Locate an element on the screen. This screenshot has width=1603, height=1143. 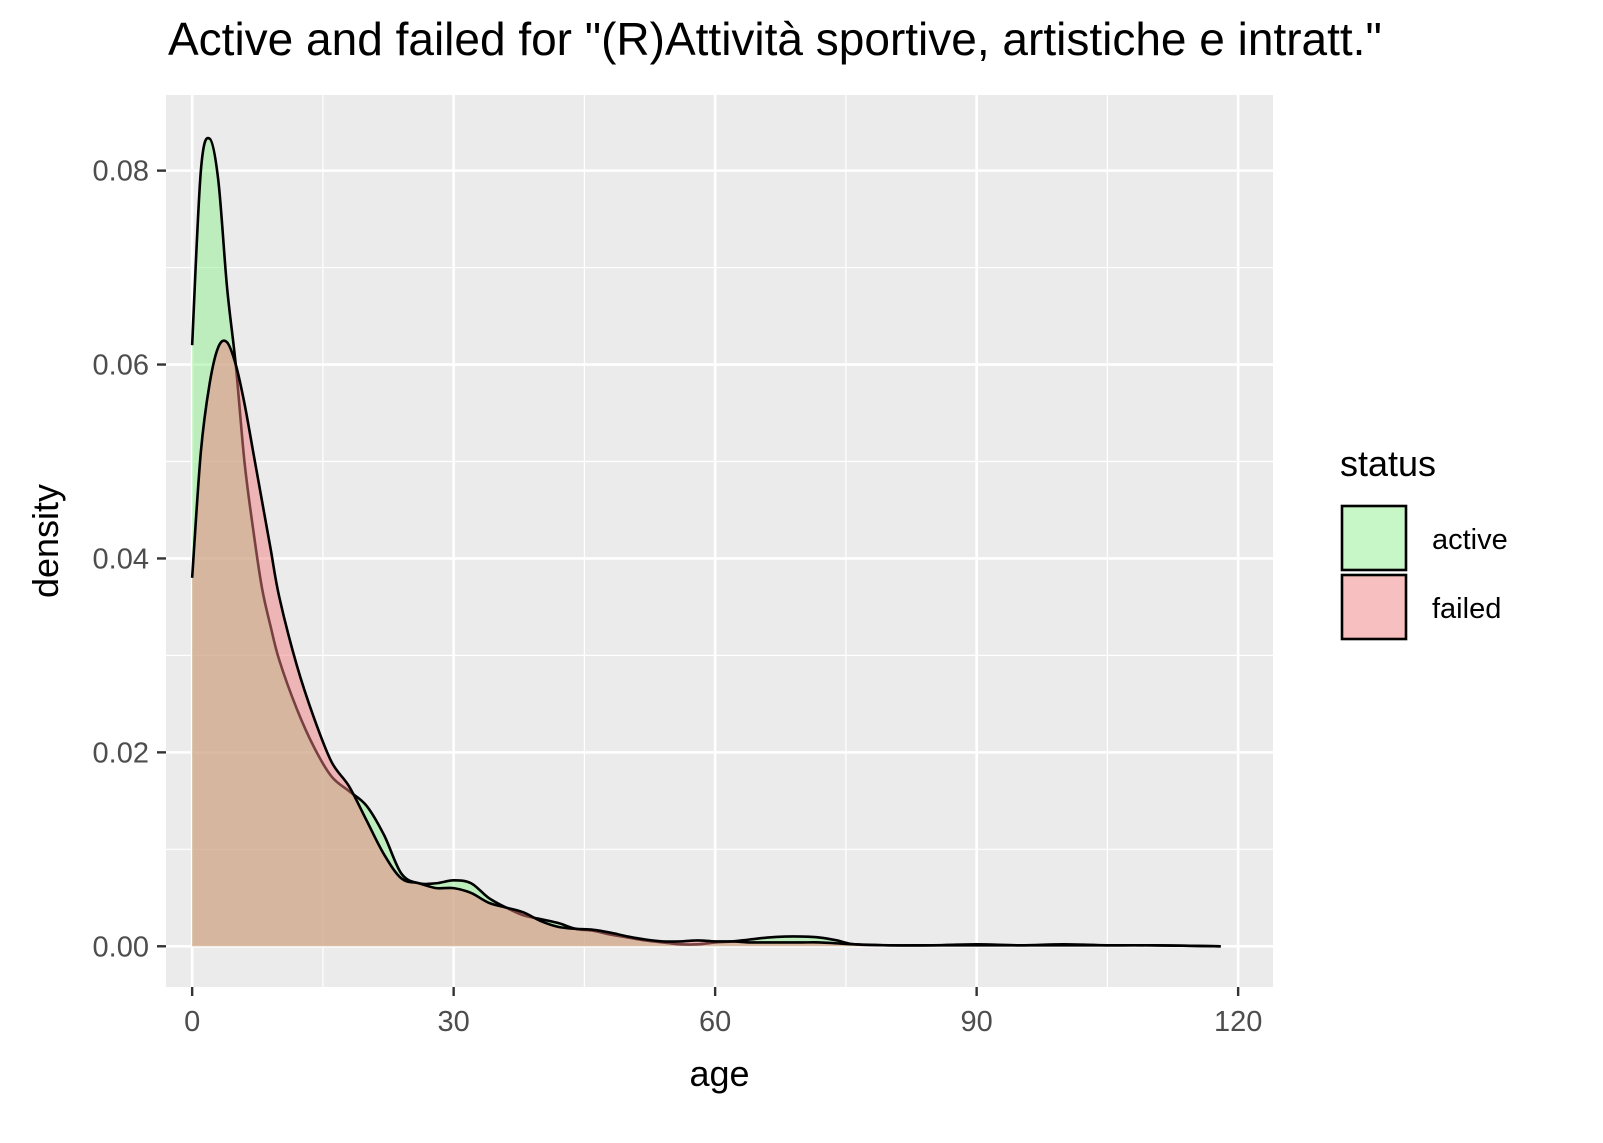
legend-swatch-failed is located at coordinates (1374, 607).